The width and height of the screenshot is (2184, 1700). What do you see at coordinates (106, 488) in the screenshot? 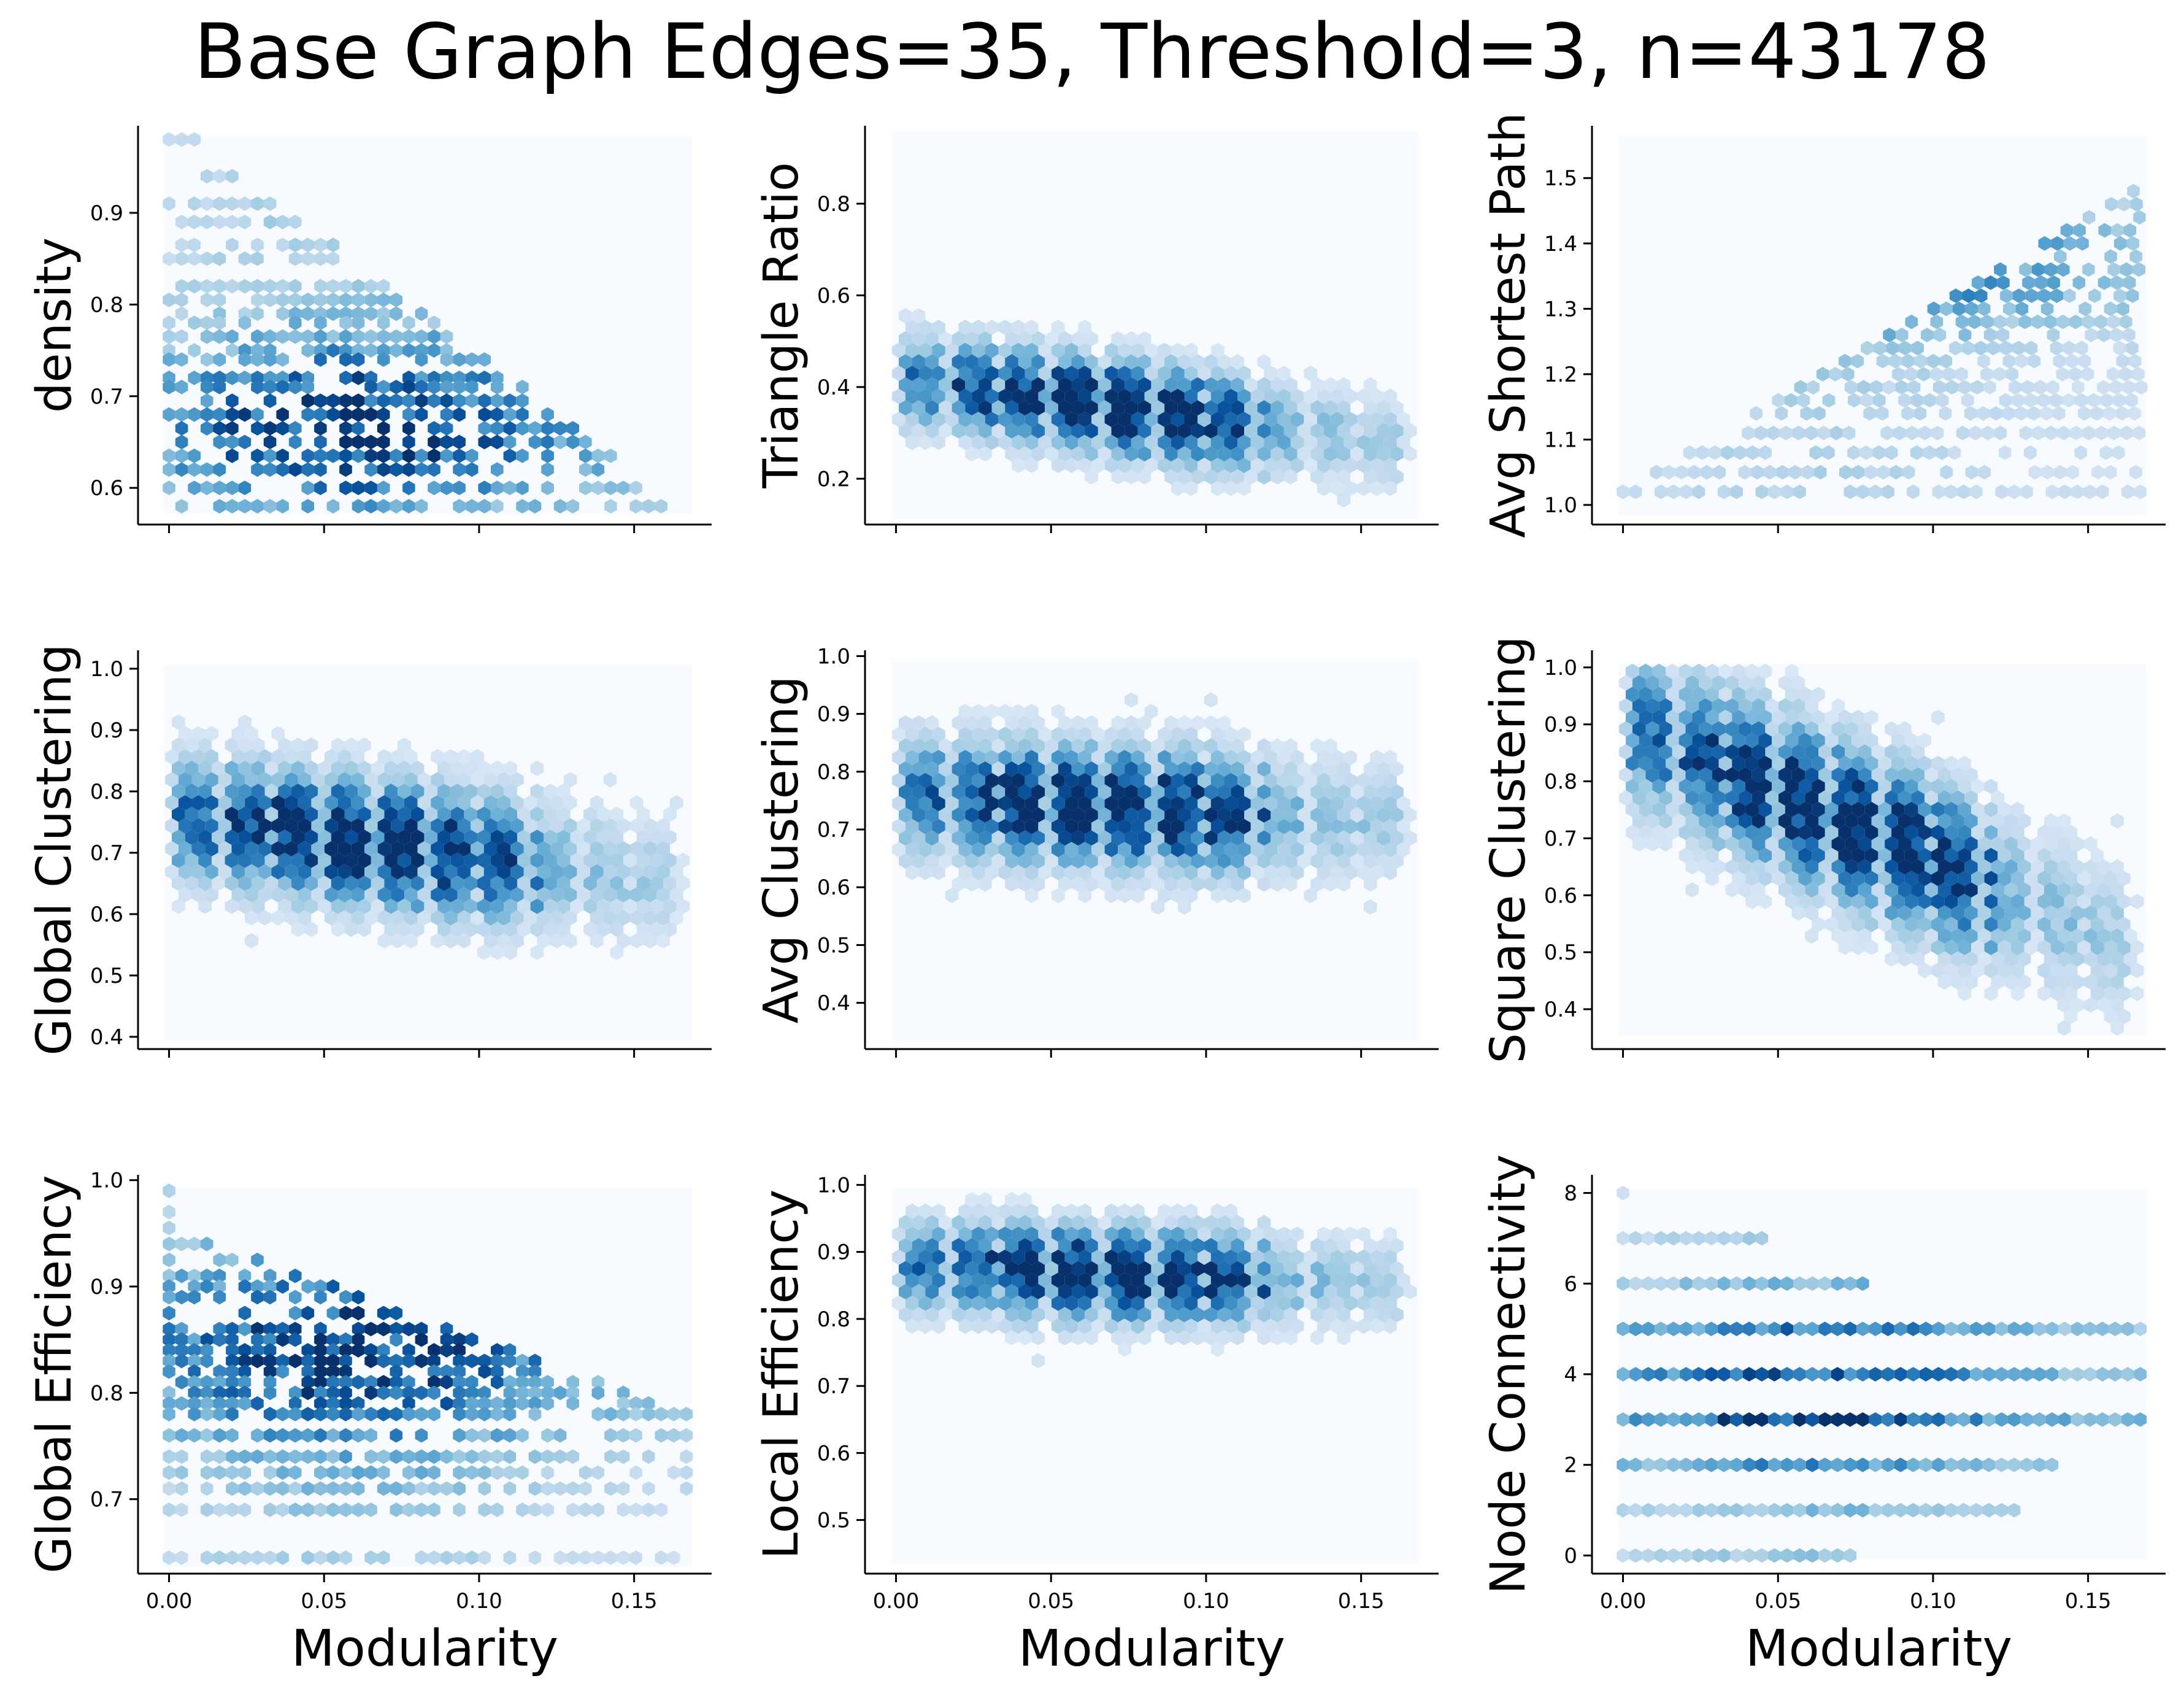
I see `y-tick-label: 0.6` at bounding box center [106, 488].